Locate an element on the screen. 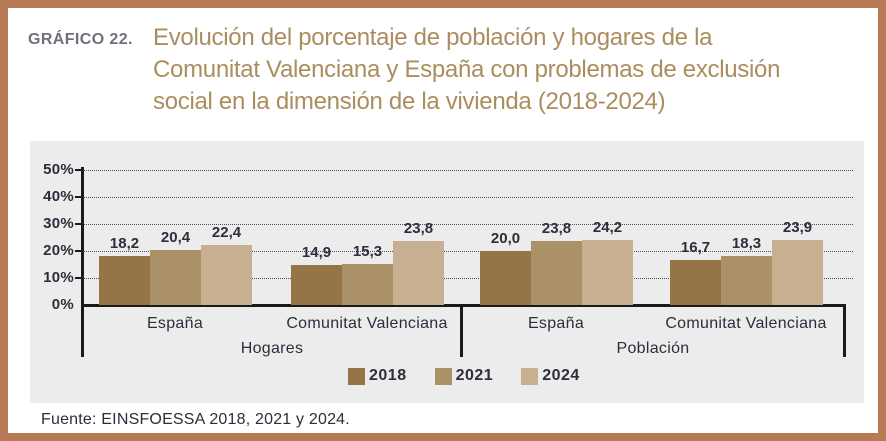 Image resolution: width=886 pixels, height=441 pixels. y-axis-tick-label: 10% is located at coordinates (58, 277).